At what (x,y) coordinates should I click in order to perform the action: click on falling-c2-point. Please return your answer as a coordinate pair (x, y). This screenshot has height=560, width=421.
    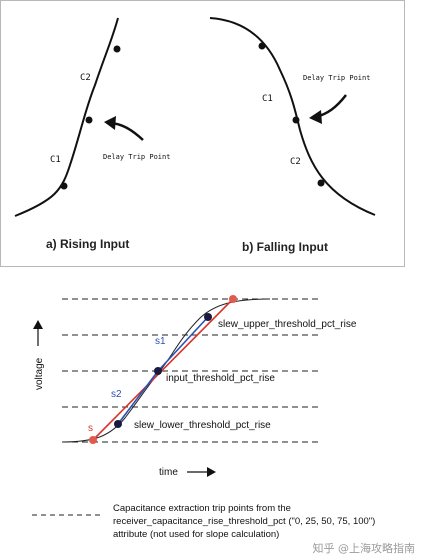
    Looking at the image, I should click on (321, 183).